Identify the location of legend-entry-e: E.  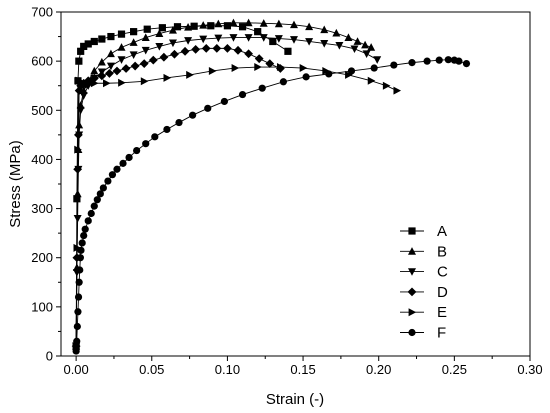
(423, 312).